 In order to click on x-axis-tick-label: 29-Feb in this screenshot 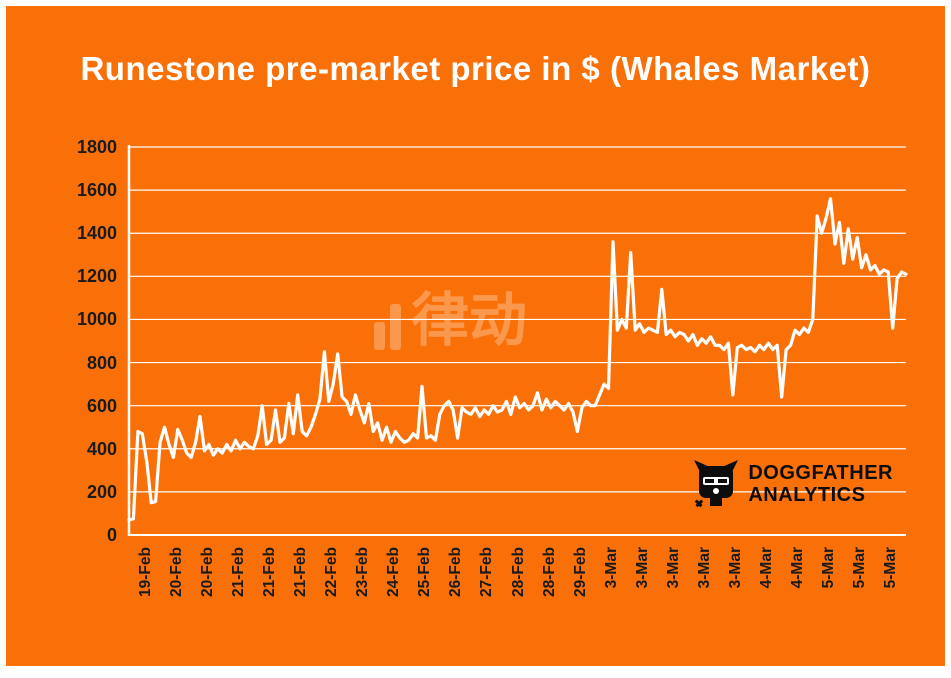, I will do `click(580, 572)`.